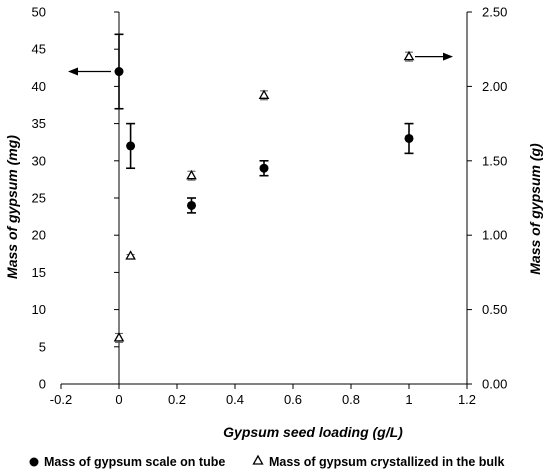  Describe the element at coordinates (39, 86) in the screenshot. I see `y-tick-label: 40` at that location.